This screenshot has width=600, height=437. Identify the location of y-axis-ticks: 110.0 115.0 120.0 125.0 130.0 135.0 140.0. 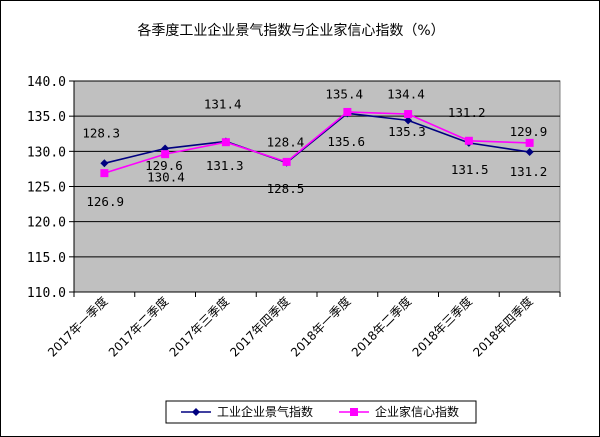
(50, 188).